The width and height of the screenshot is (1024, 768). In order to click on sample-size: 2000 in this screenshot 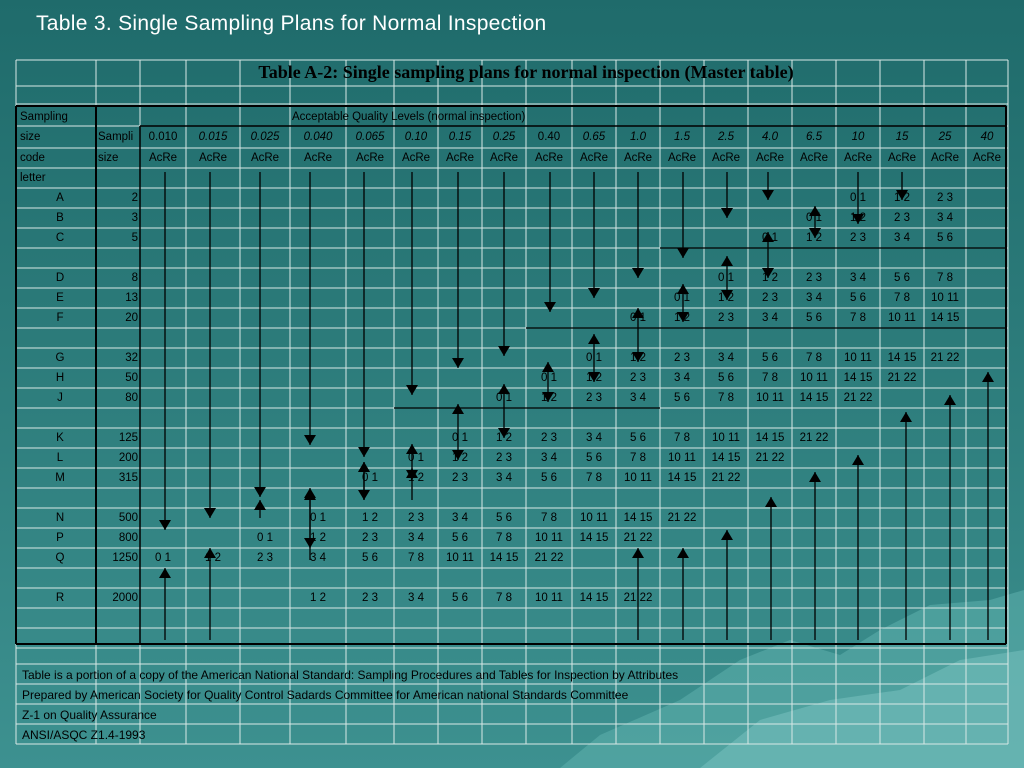, I will do `click(125, 598)`.